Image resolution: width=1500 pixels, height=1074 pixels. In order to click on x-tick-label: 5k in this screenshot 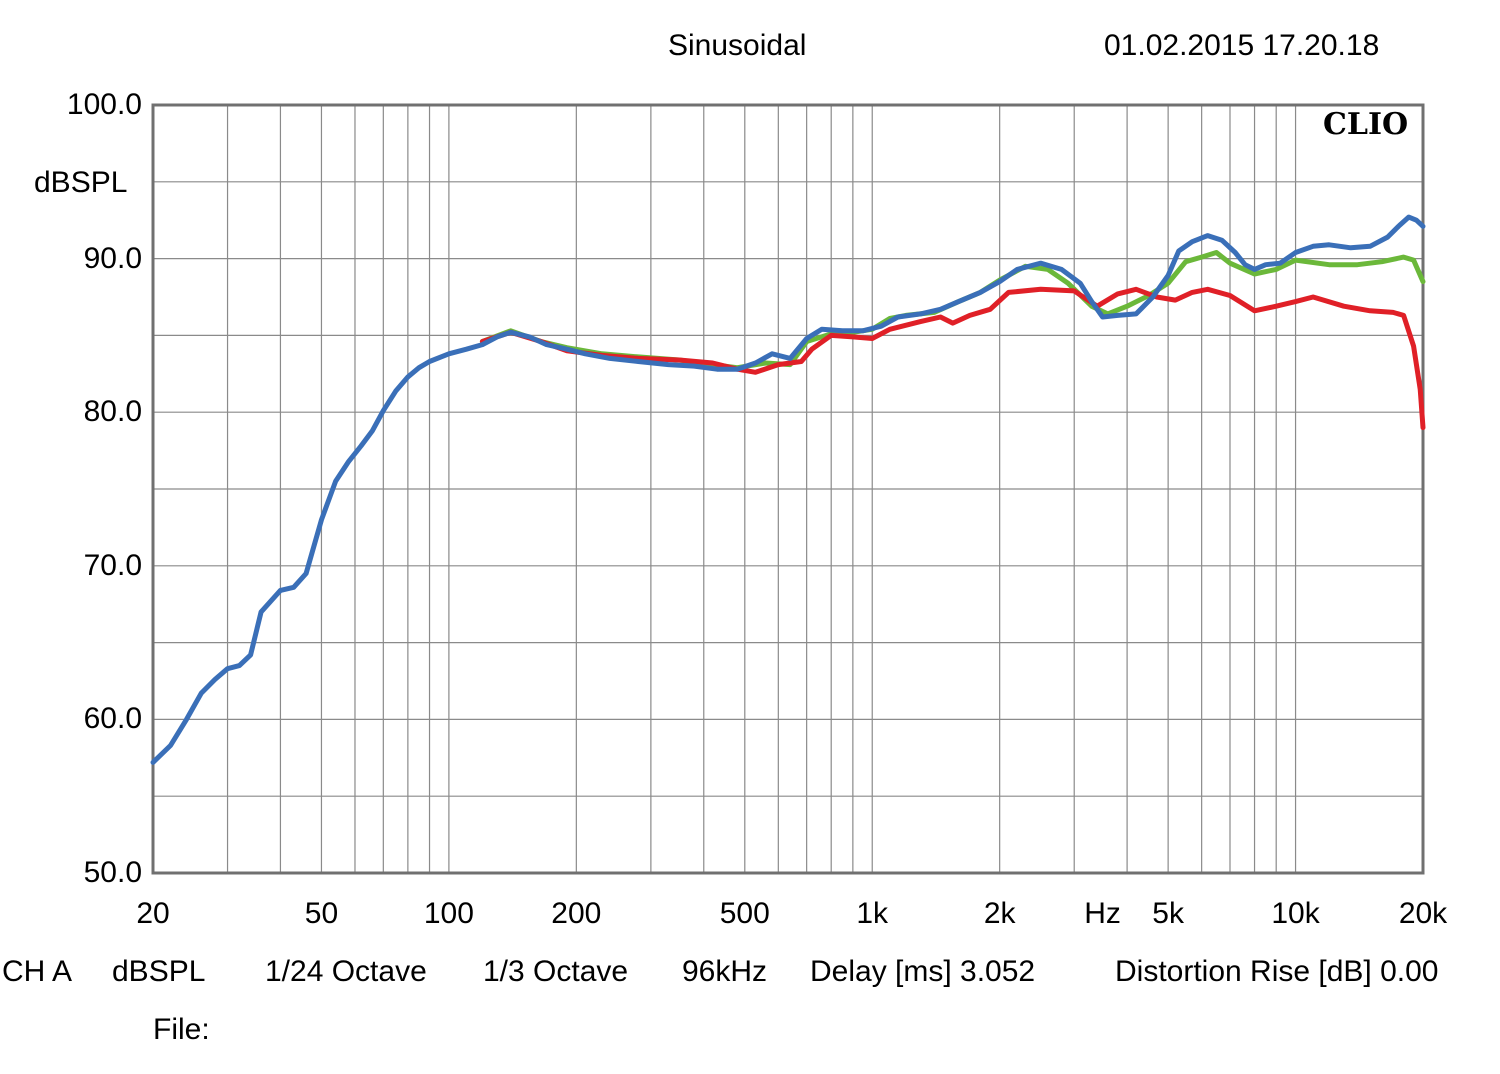, I will do `click(1168, 913)`.